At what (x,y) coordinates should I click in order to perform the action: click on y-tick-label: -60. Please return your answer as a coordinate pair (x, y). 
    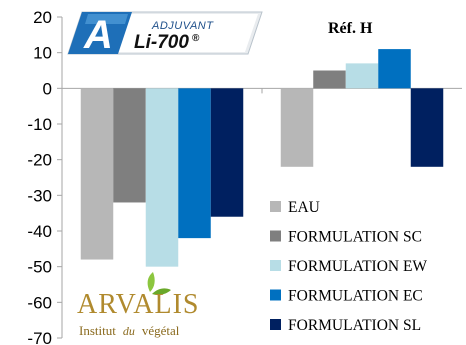
    Looking at the image, I should click on (39, 302).